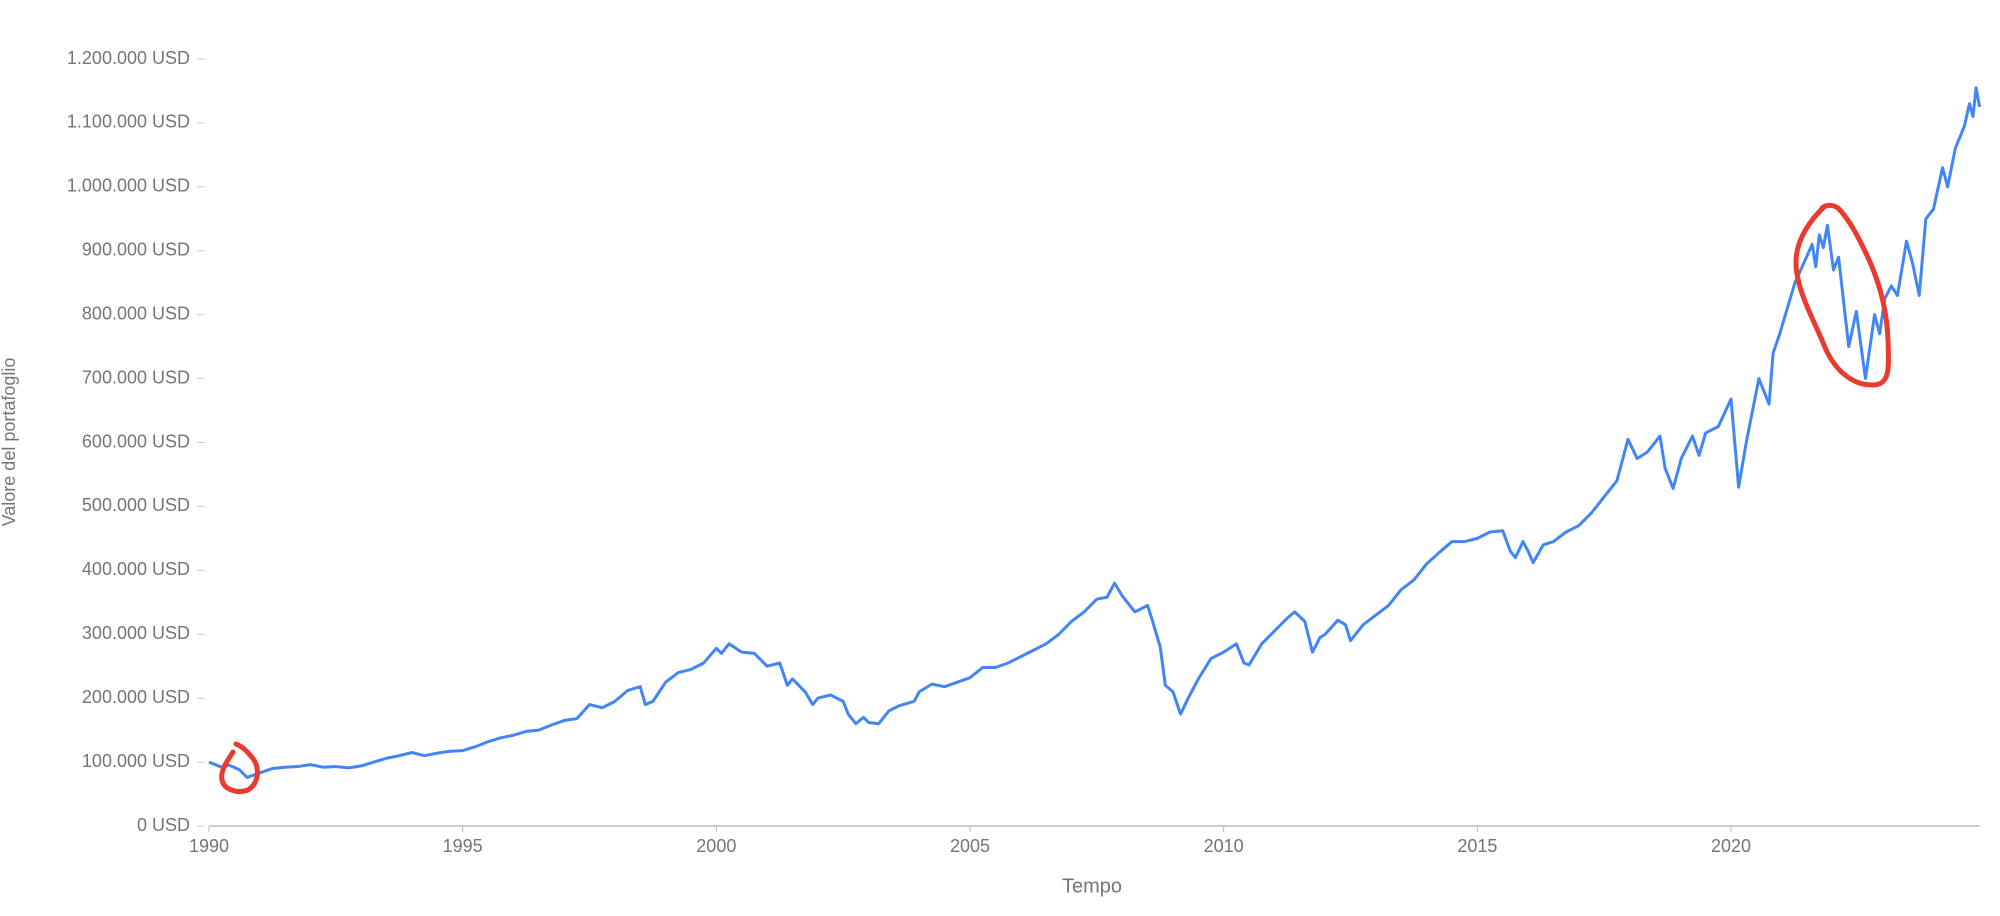  What do you see at coordinates (136, 505) in the screenshot?
I see `y-tick-label: 500.000 USD` at bounding box center [136, 505].